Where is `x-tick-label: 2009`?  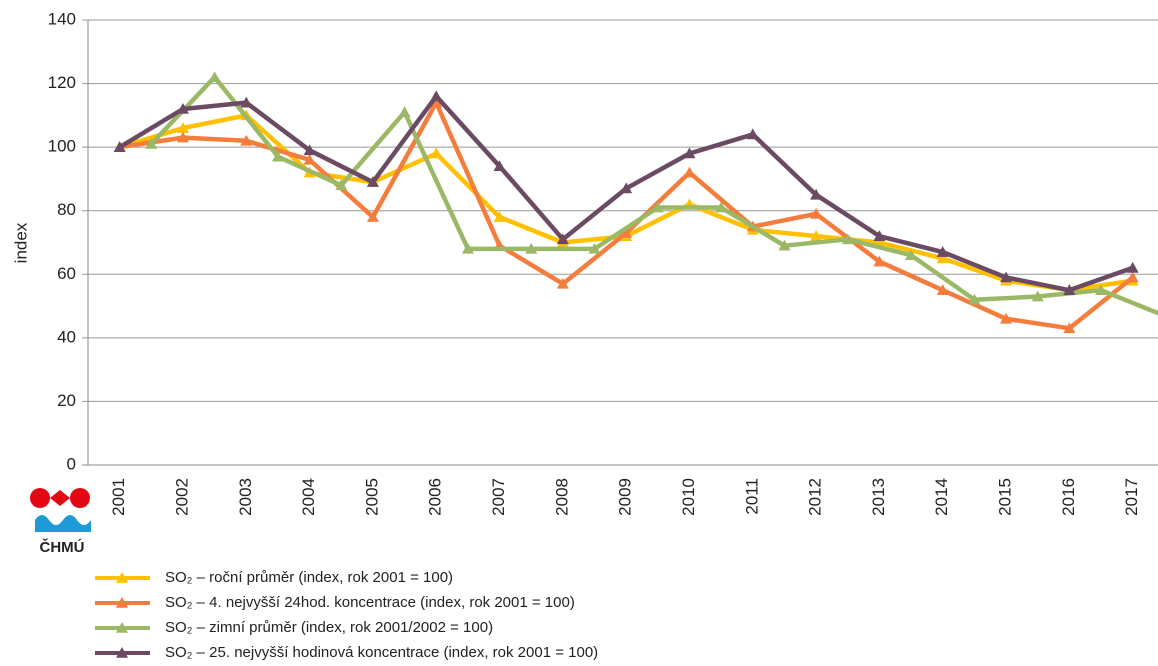 x-tick-label: 2009 is located at coordinates (625, 497).